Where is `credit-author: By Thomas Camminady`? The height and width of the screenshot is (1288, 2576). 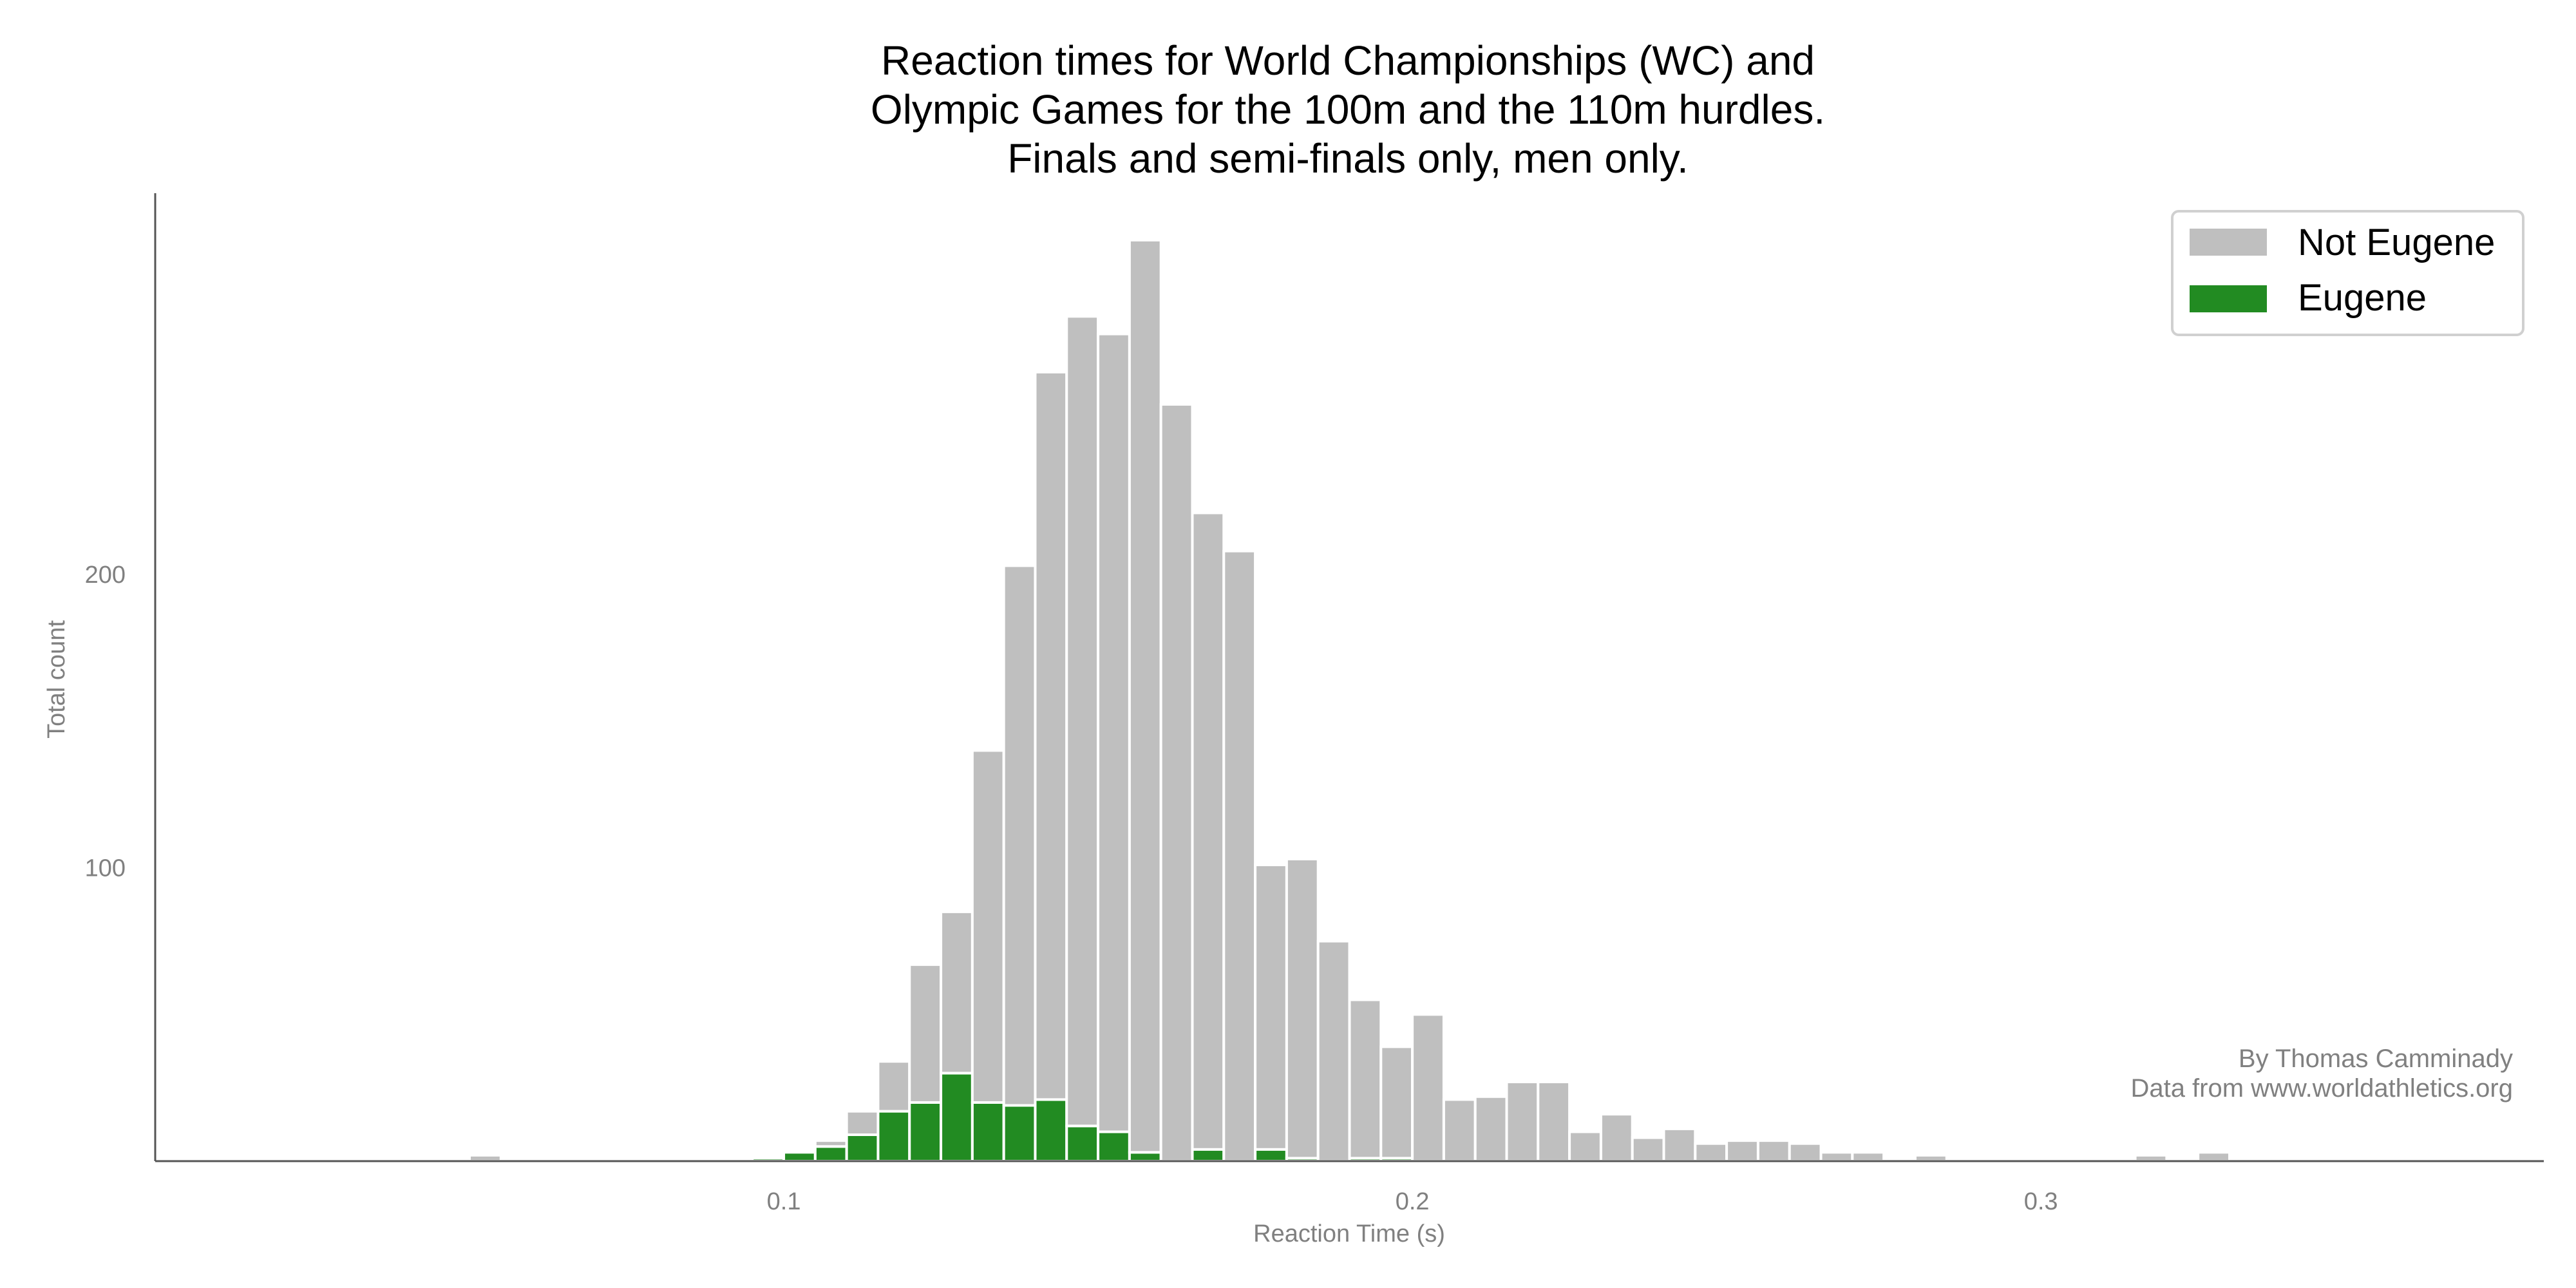
credit-author: By Thomas Camminady is located at coordinates (2376, 1059).